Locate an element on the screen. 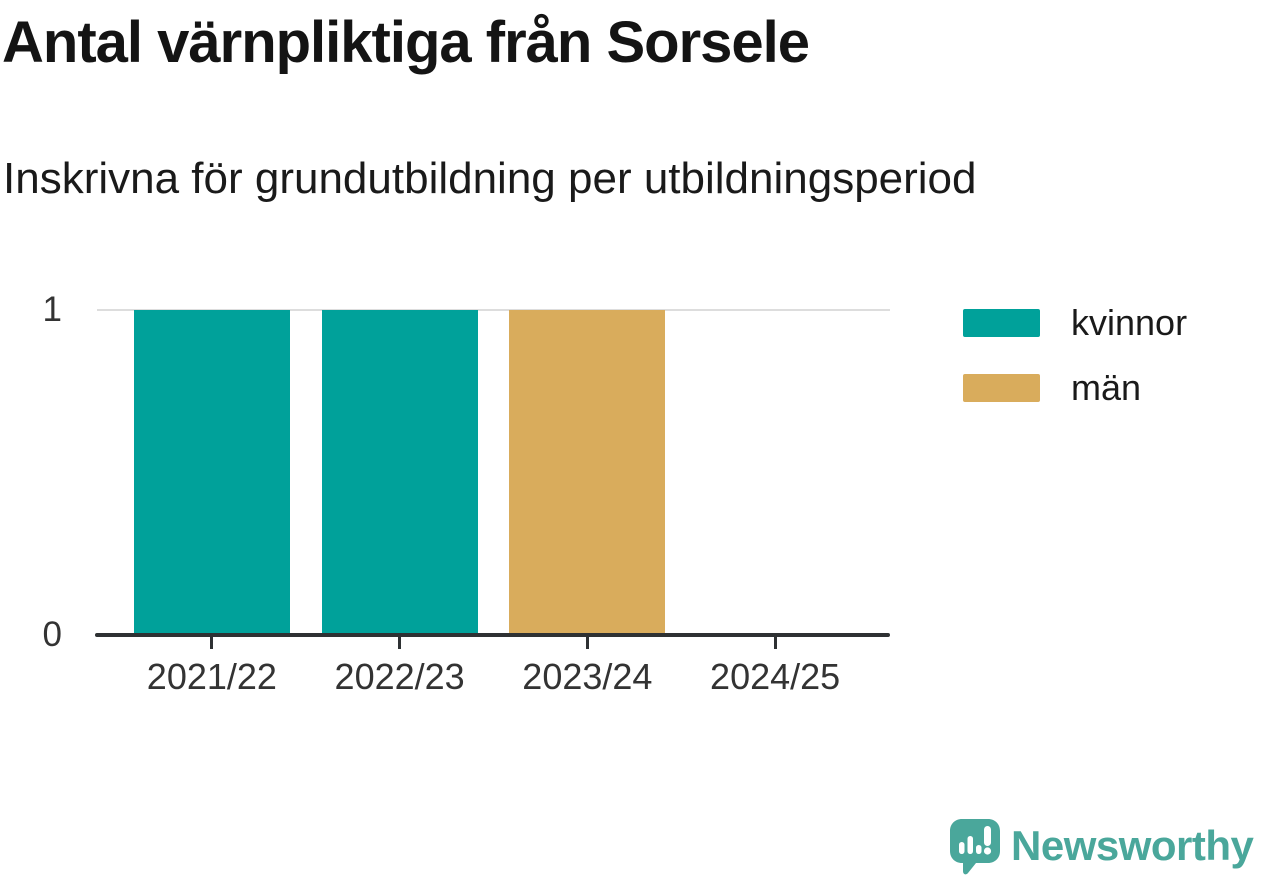 This screenshot has width=1262, height=879. bar-slot-2023/24 is located at coordinates (588, 471).